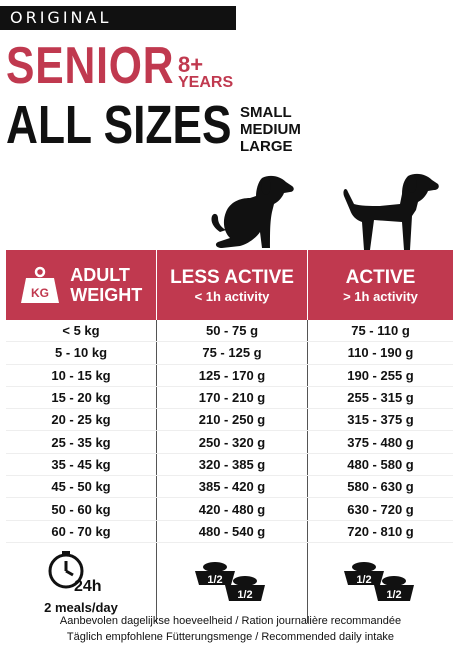  I want to click on bowl-cell-active: 1/2 1/2, so click(380, 582).